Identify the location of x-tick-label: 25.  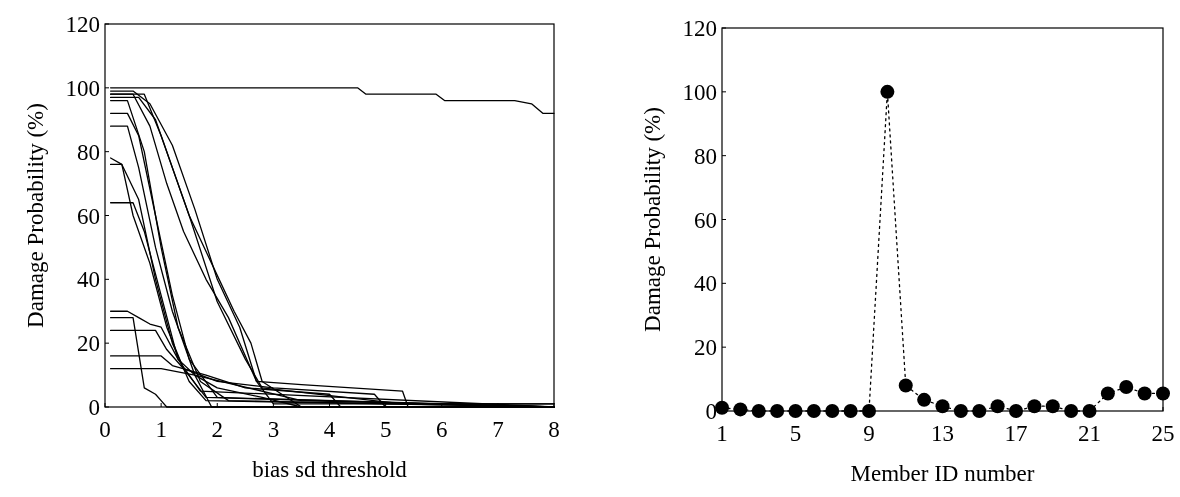
(1163, 433).